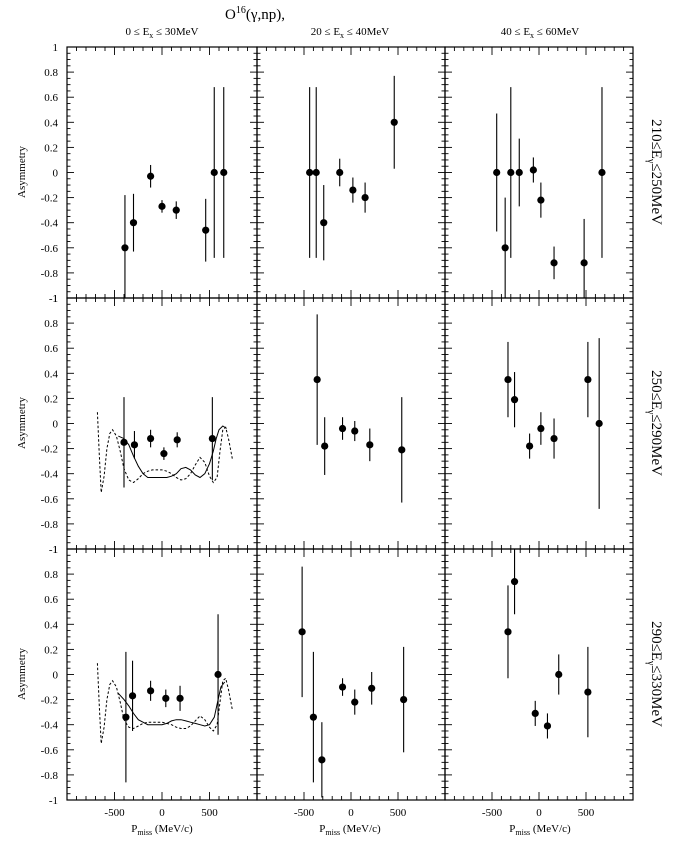 Image resolution: width=680 pixels, height=850 pixels. I want to click on panel-frame-r2-c3, so click(539, 423).